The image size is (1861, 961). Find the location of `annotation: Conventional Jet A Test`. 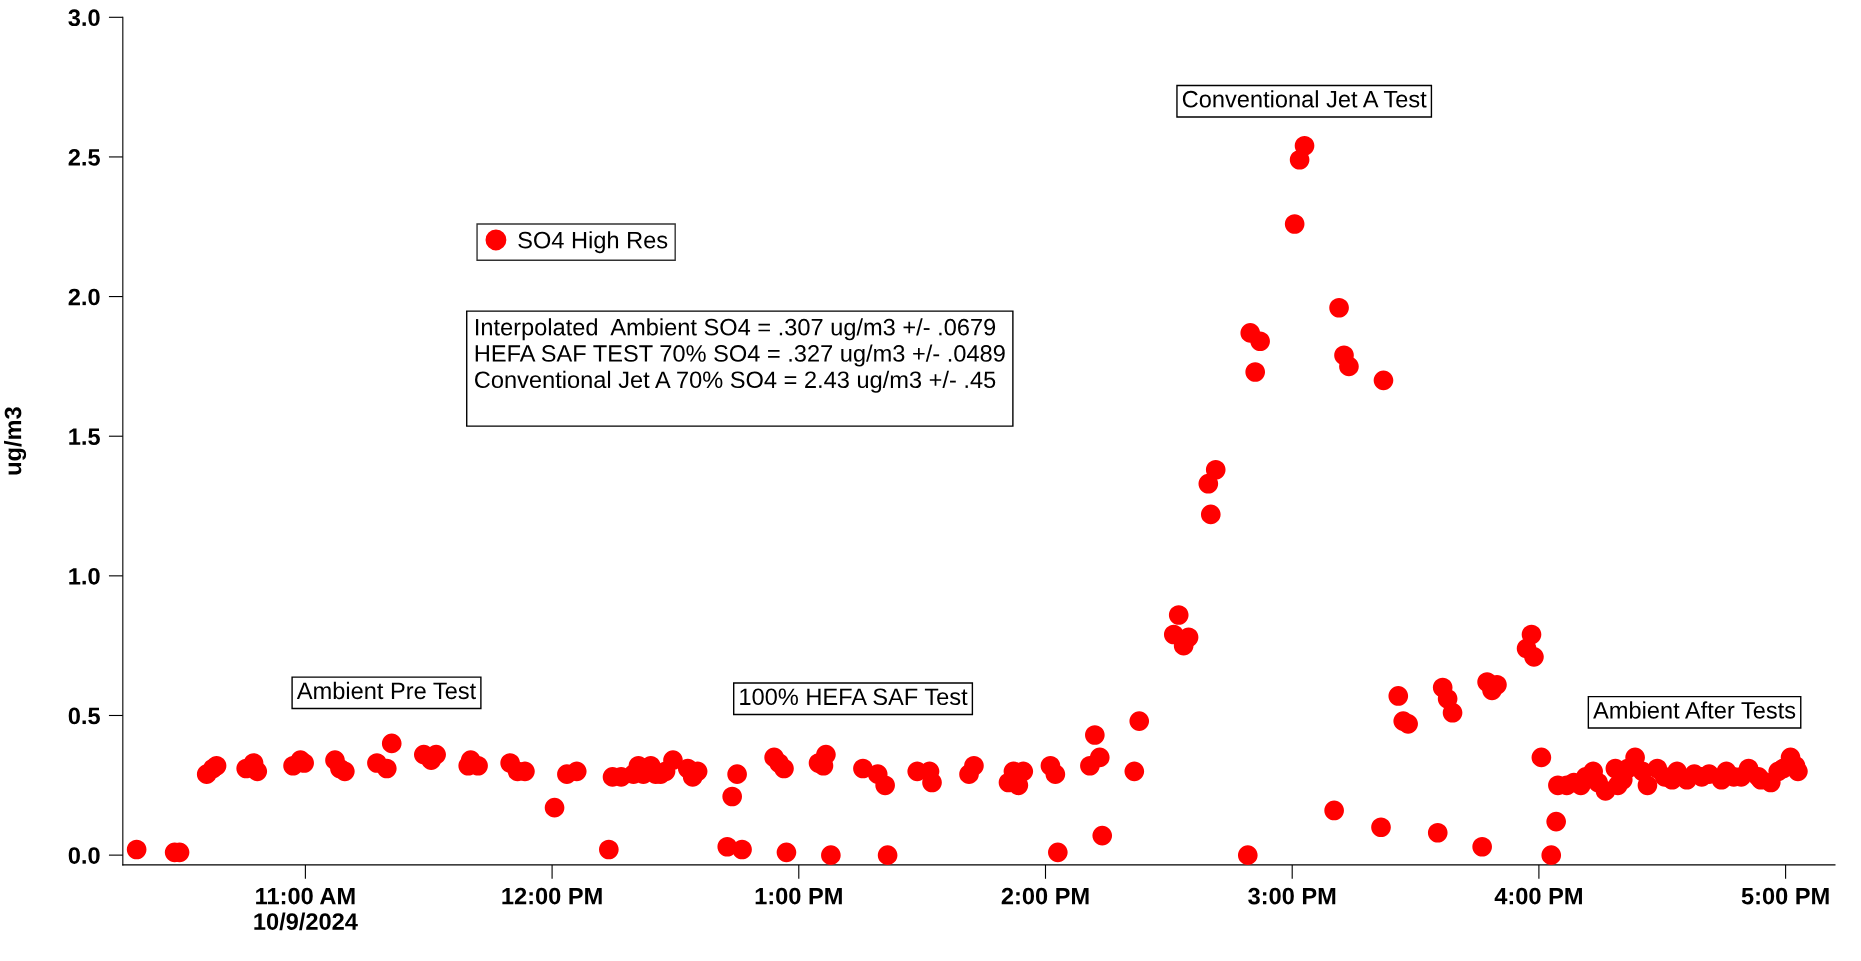

annotation: Conventional Jet A Test is located at coordinates (1304, 99).